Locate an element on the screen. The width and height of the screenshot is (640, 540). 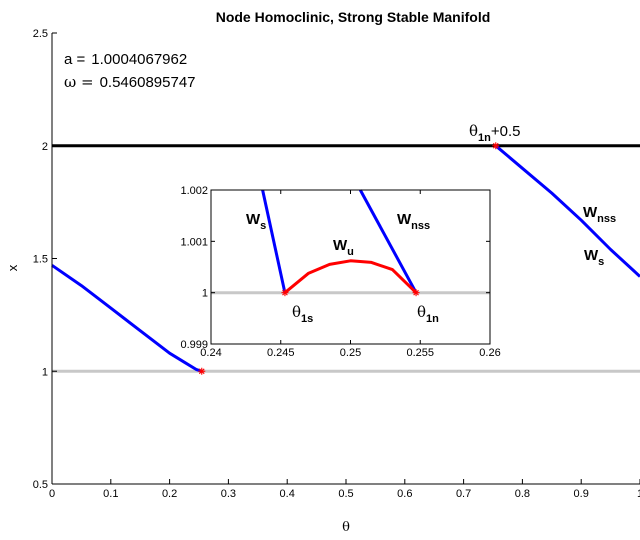
inset-x-tick-label: 0.24 is located at coordinates (210, 353).